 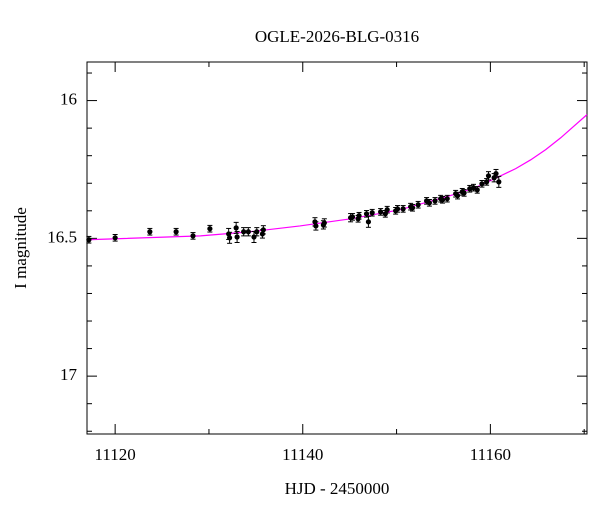 I want to click on y-tick-label: 16, so click(x=68, y=98).